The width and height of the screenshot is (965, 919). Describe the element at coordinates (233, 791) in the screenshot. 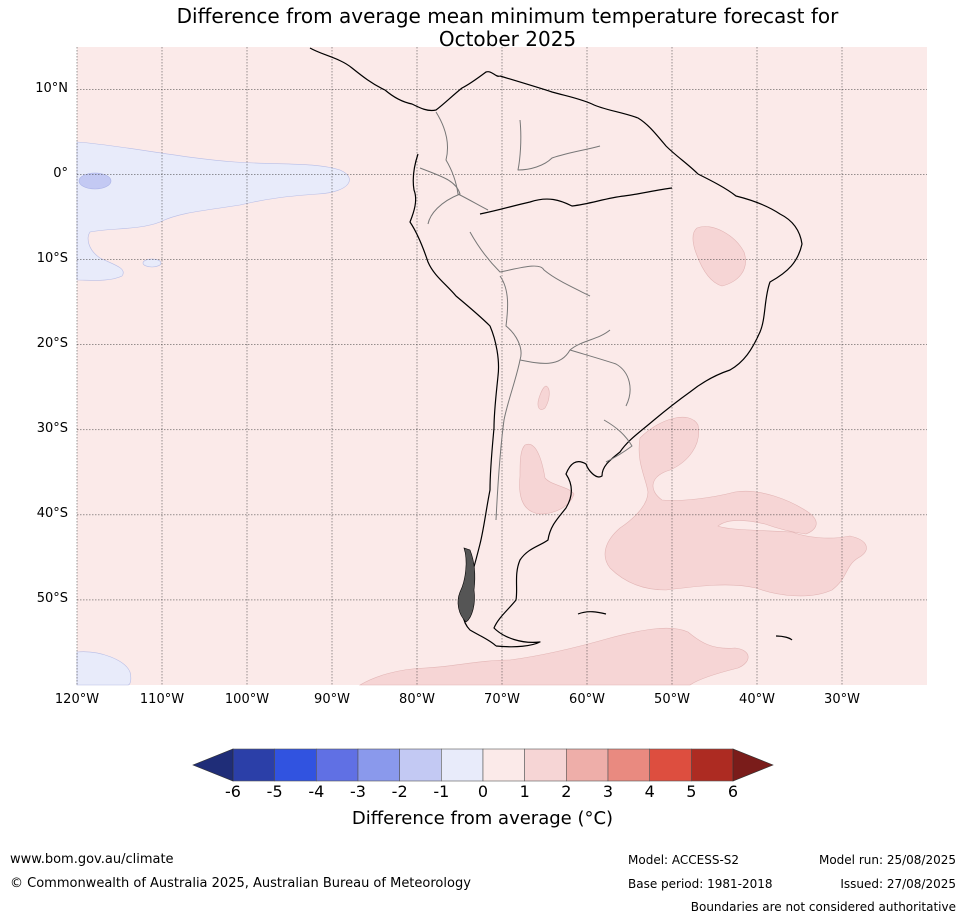

I see `colorbar-tick-label: -6` at that location.